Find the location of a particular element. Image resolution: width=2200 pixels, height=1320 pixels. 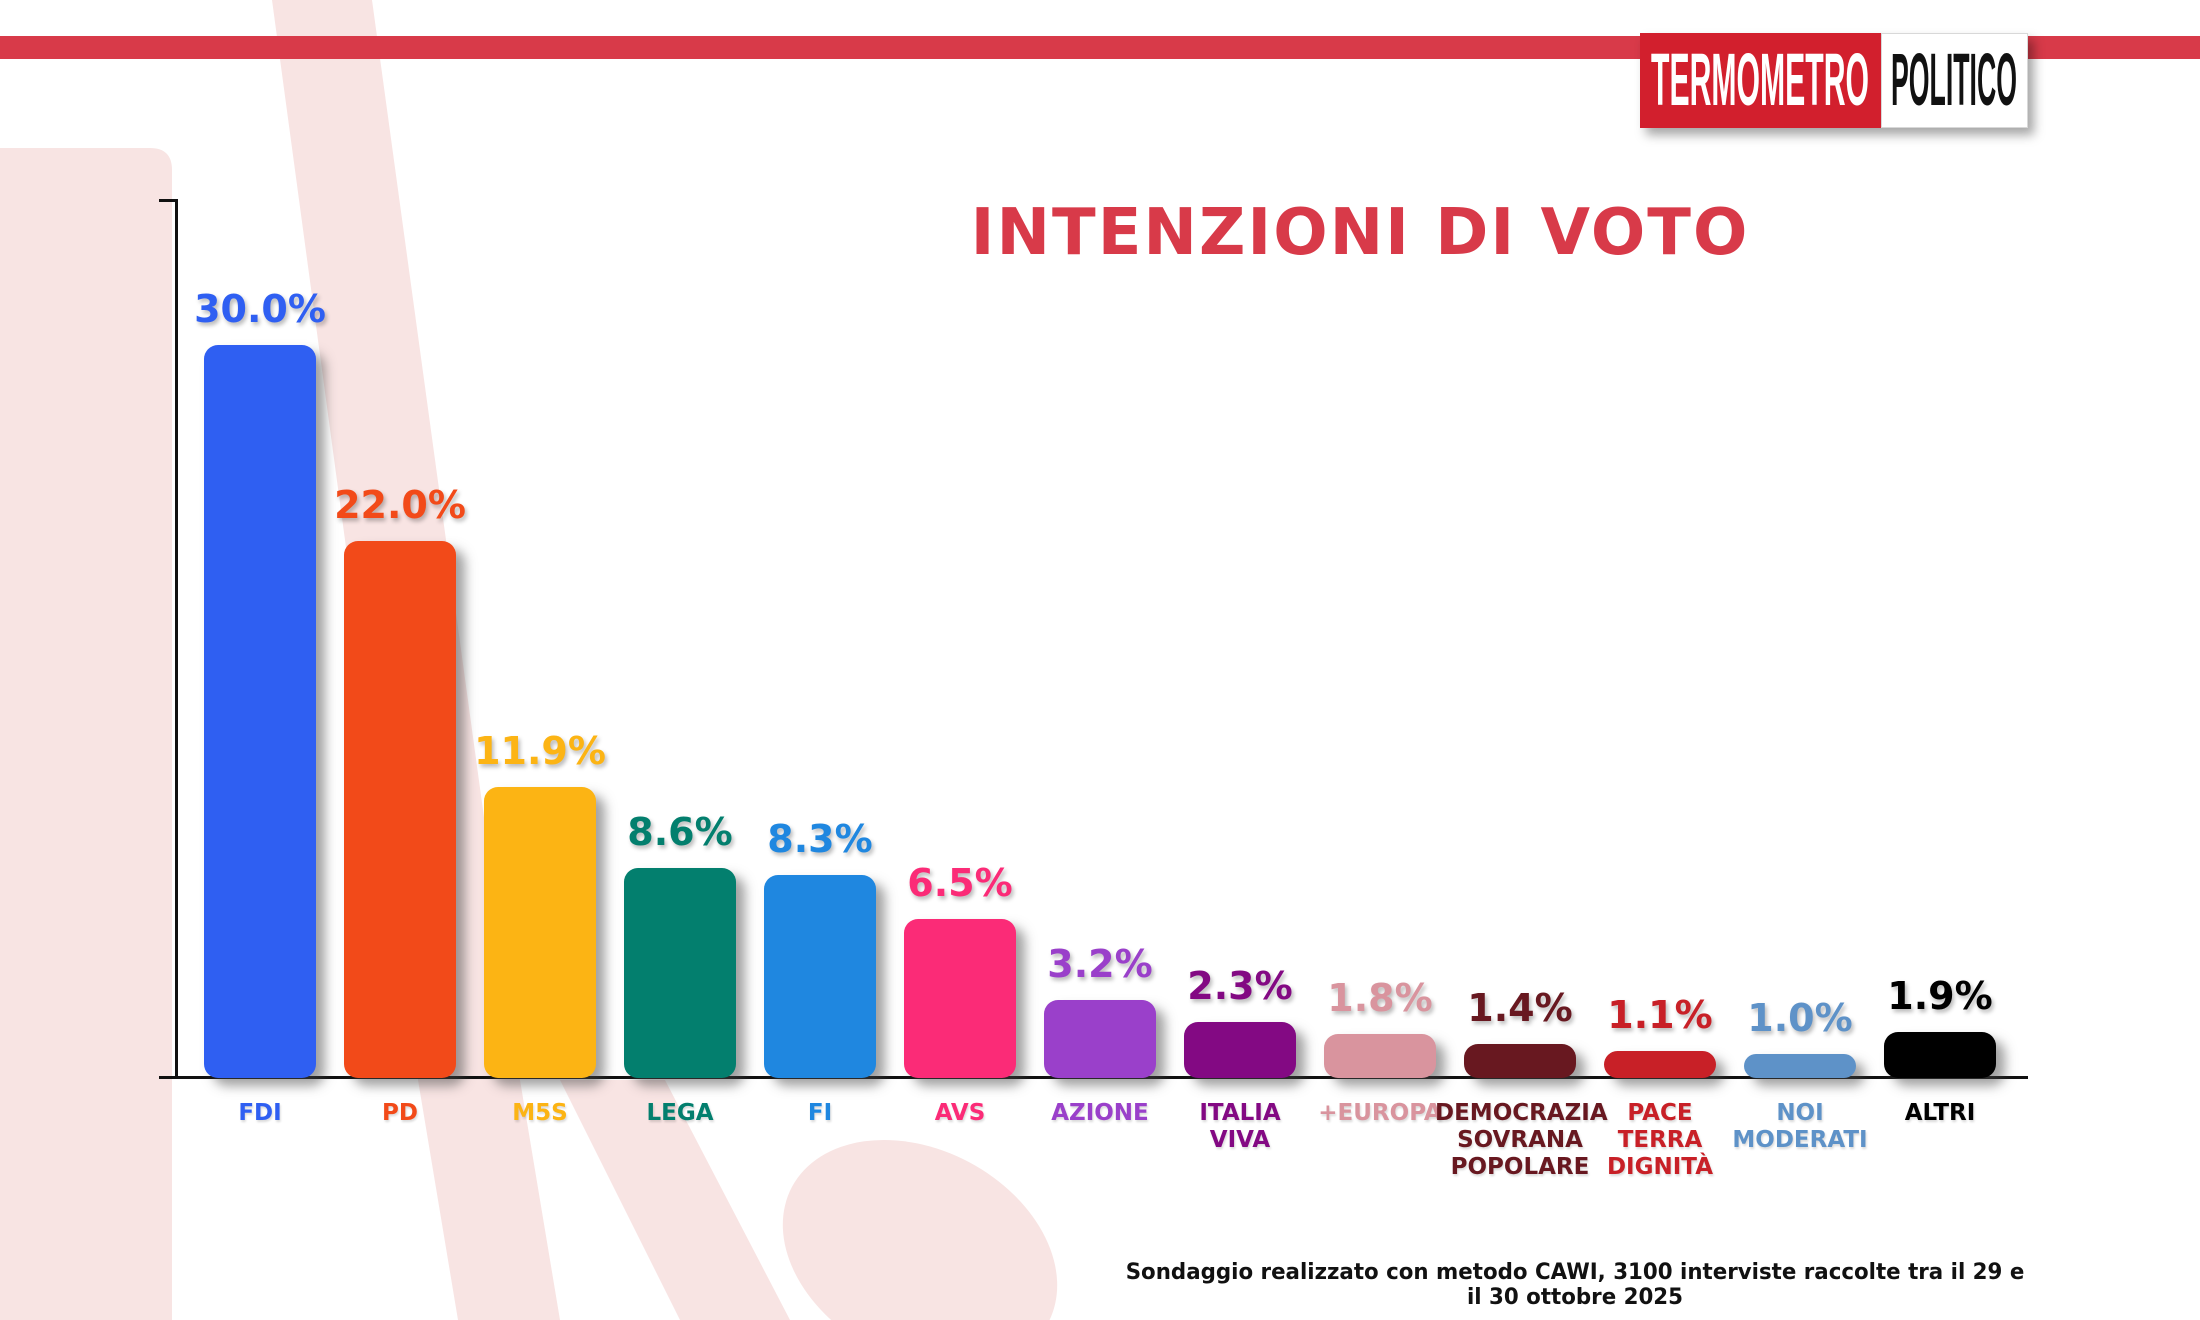

bar-europa is located at coordinates (1380, 1056).